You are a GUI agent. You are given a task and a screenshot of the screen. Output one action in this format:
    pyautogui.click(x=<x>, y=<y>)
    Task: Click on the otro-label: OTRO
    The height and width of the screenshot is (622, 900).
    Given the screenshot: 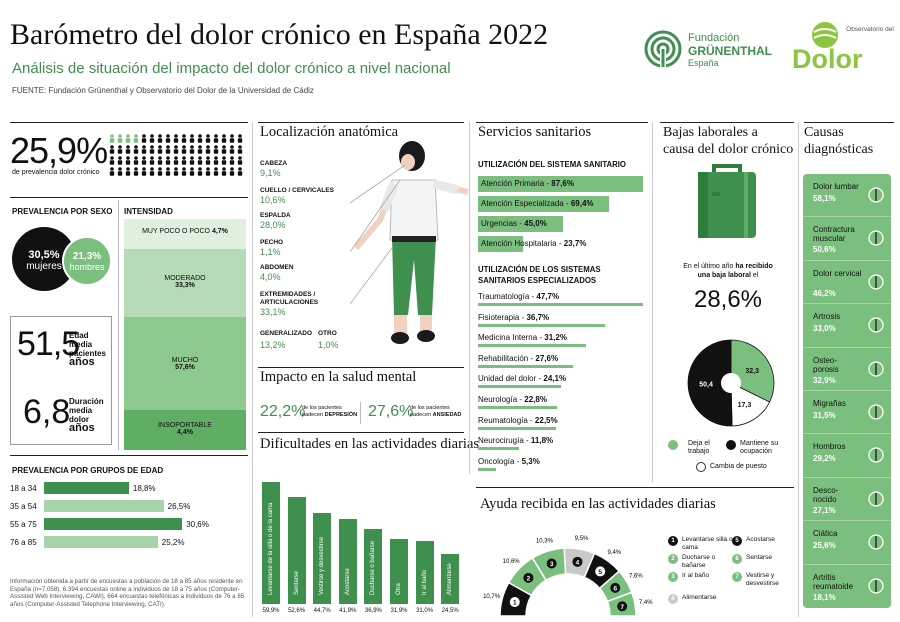 What is the action you would take?
    pyautogui.click(x=327, y=333)
    